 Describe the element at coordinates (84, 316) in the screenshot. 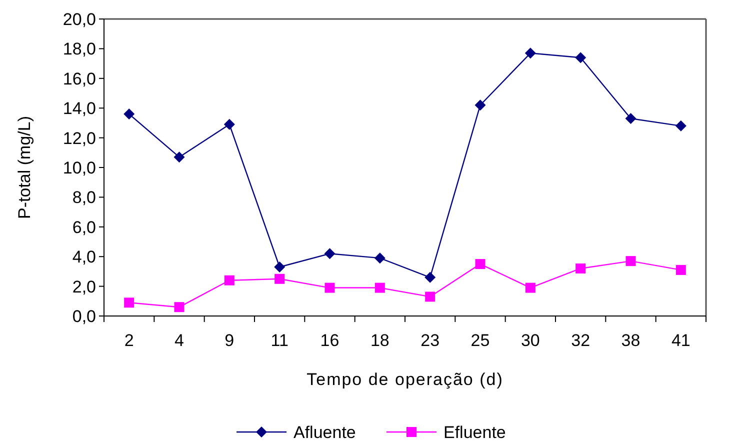

I see `y-tick-label: 0,0` at that location.